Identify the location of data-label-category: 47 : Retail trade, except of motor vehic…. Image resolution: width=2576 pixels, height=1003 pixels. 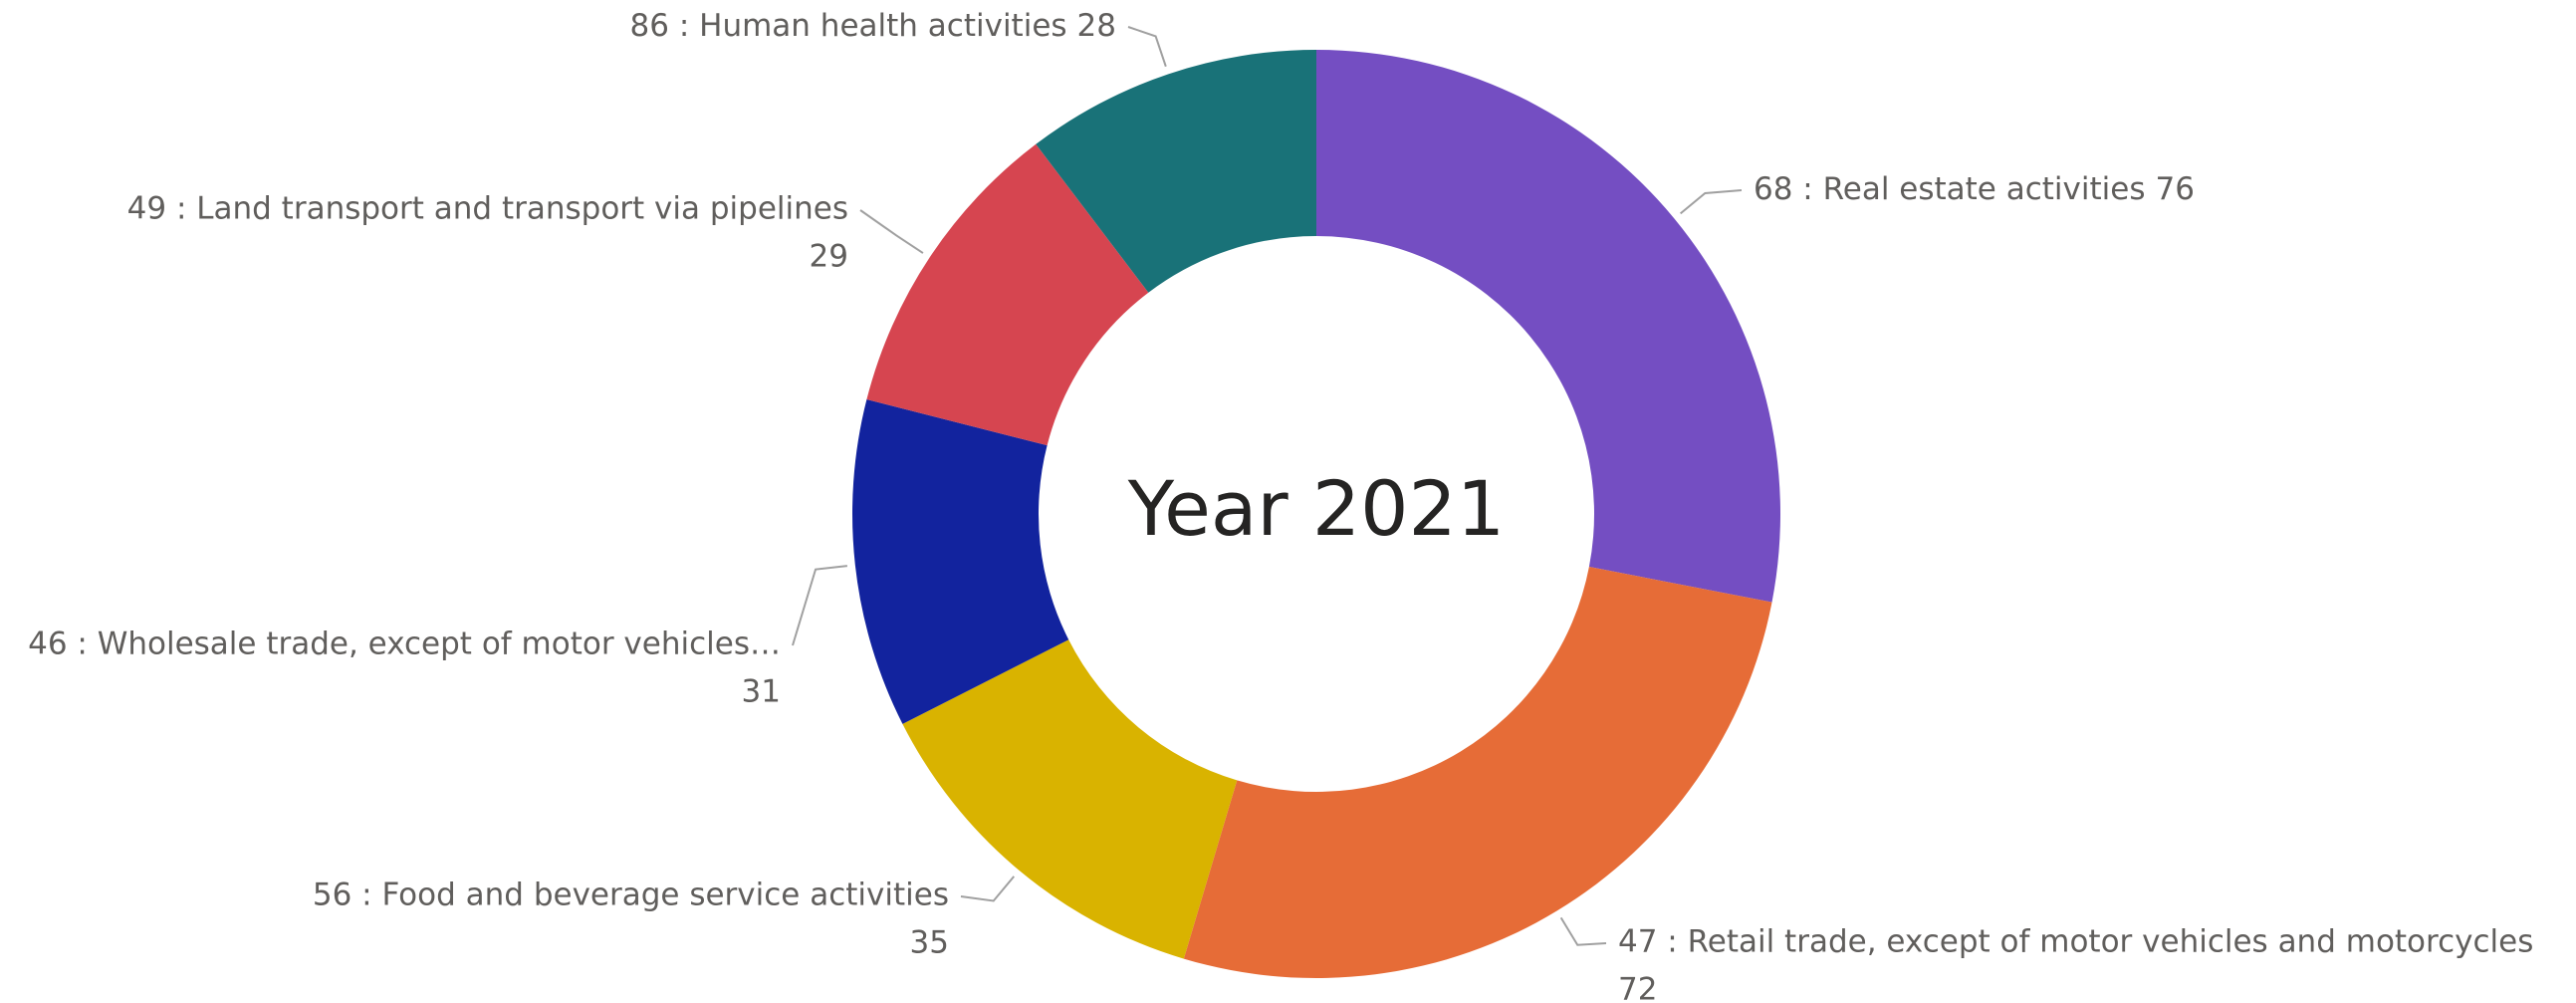
(2075, 942).